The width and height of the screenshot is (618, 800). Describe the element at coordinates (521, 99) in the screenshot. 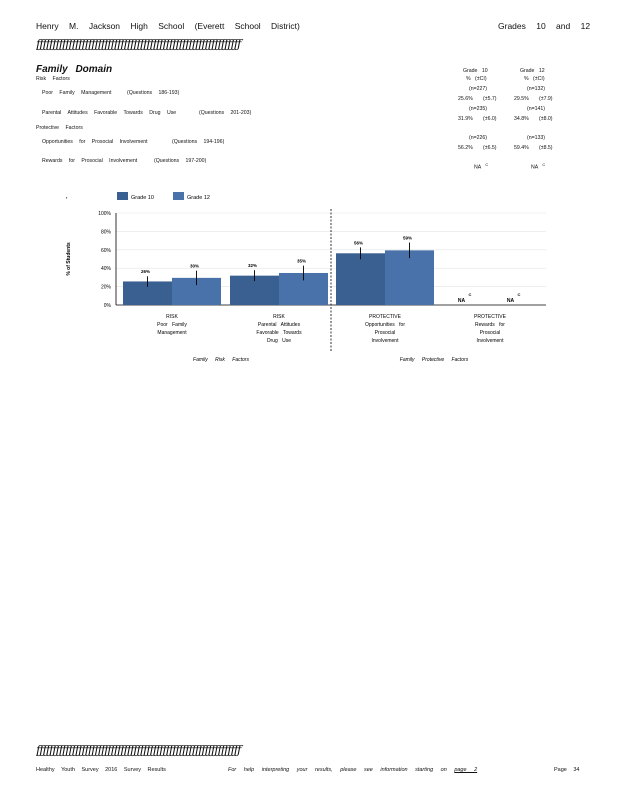

I see `g12-pct: 29.5%` at that location.